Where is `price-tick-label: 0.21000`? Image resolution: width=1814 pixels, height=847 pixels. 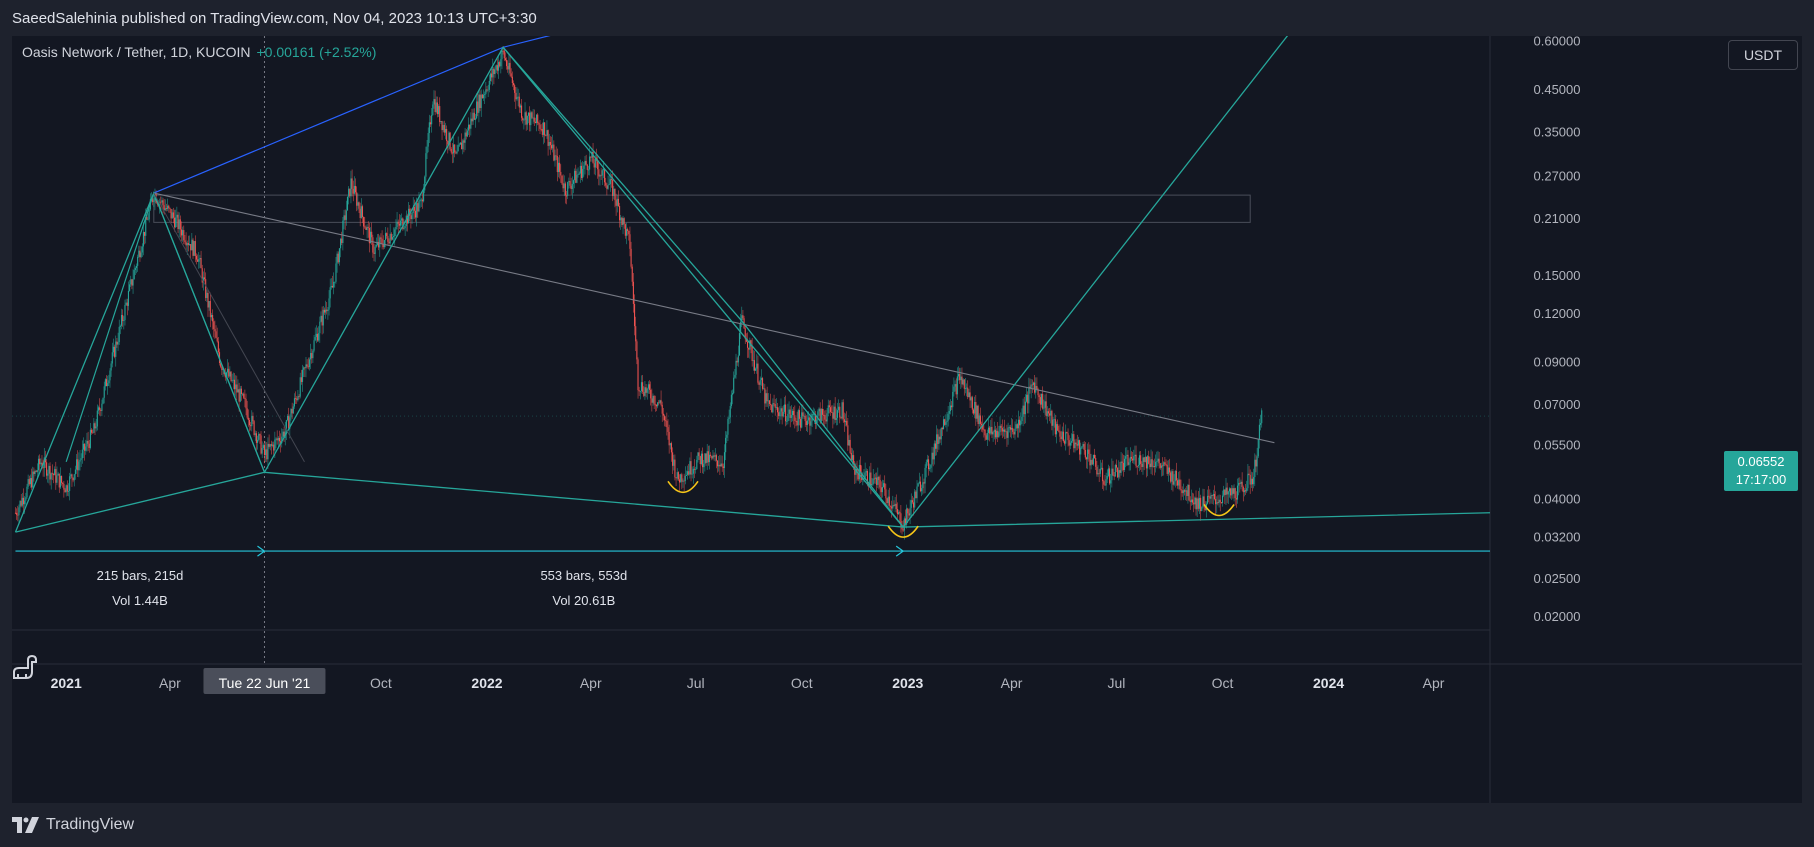 price-tick-label: 0.21000 is located at coordinates (1557, 218).